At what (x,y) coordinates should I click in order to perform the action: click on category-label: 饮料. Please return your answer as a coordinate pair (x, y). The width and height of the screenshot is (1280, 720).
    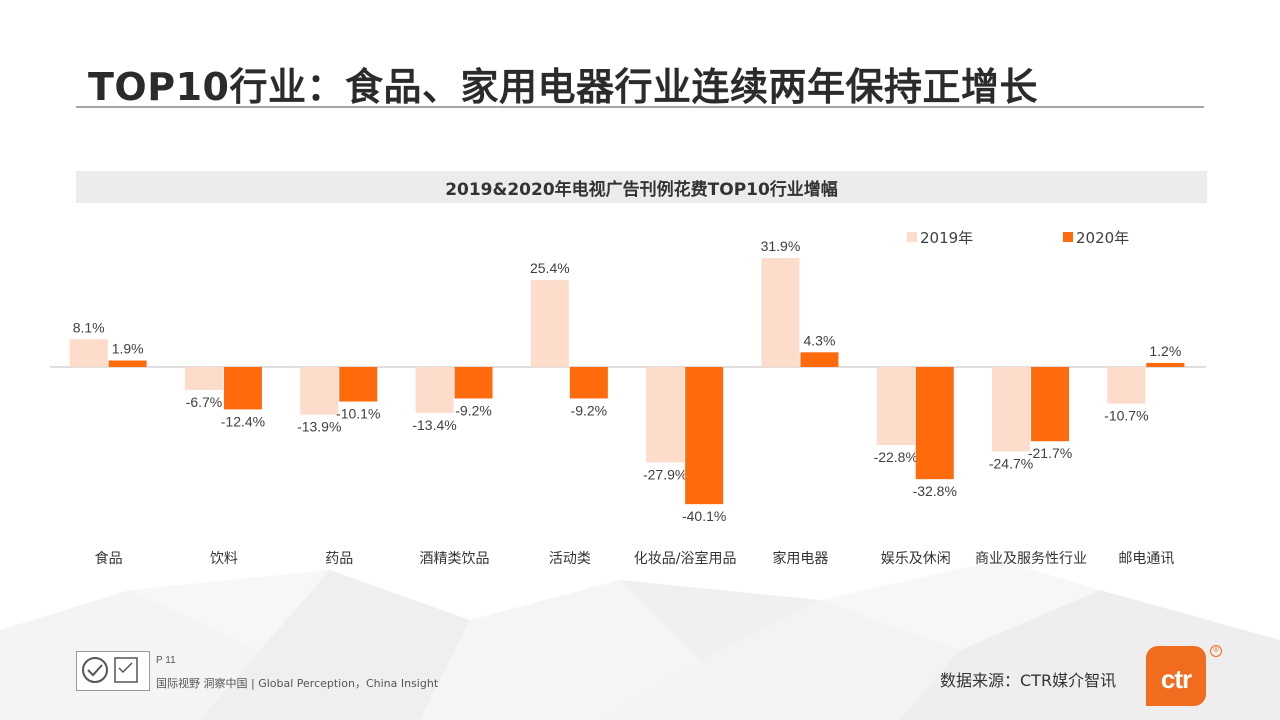
    Looking at the image, I should click on (224, 559).